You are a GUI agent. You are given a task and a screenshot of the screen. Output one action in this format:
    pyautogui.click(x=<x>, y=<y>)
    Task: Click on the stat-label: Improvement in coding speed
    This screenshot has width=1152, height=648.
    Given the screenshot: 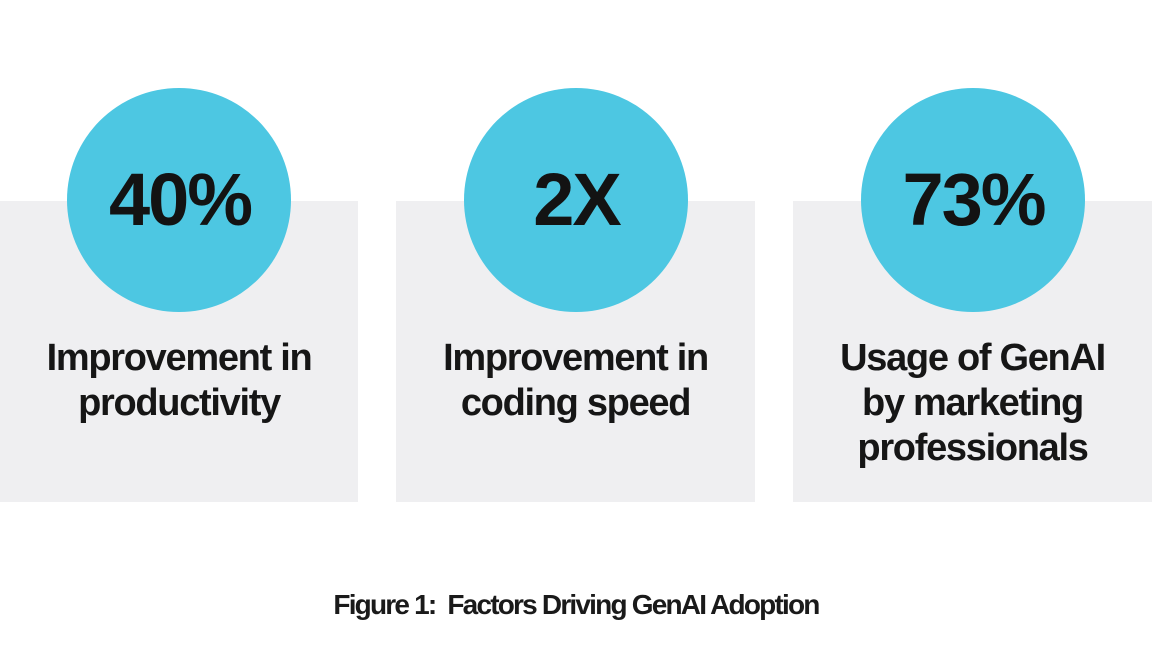 What is the action you would take?
    pyautogui.click(x=576, y=380)
    